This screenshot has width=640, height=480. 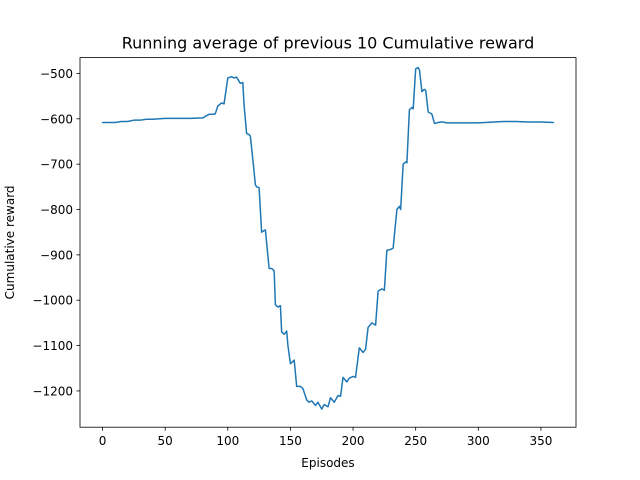 What do you see at coordinates (10, 242) in the screenshot?
I see `y-axis-label: Cumulative reward` at bounding box center [10, 242].